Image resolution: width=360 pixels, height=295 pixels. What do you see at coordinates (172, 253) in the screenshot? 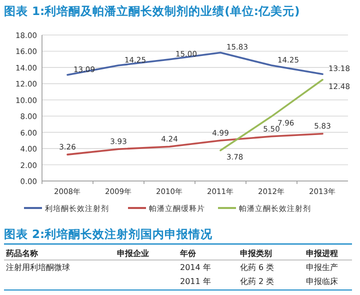
I see `text: 药品名称 申报企业 年份 申报类别 申报进程` at bounding box center [172, 253].